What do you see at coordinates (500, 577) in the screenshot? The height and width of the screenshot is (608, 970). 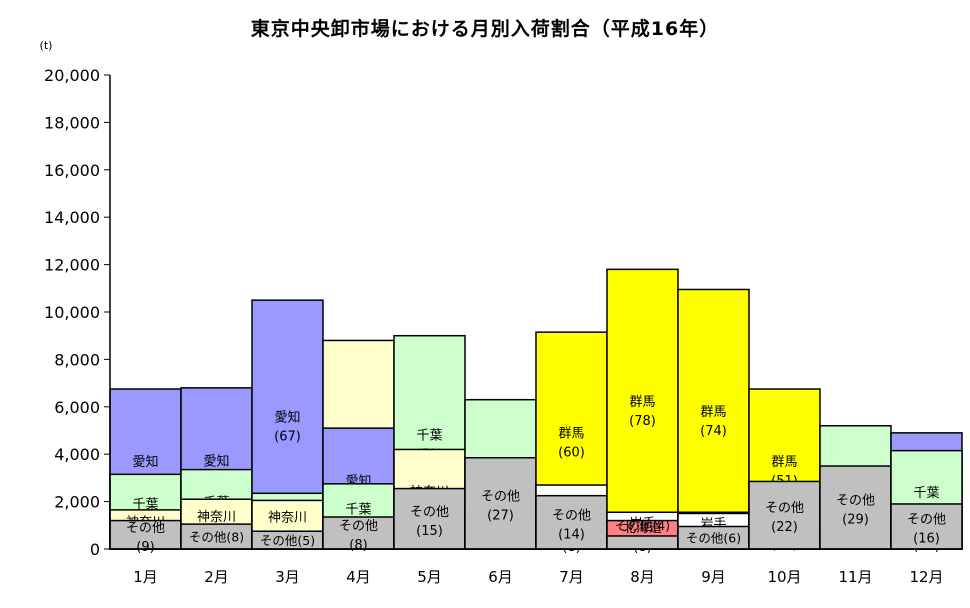 I see `x-tick-label: 6月` at bounding box center [500, 577].